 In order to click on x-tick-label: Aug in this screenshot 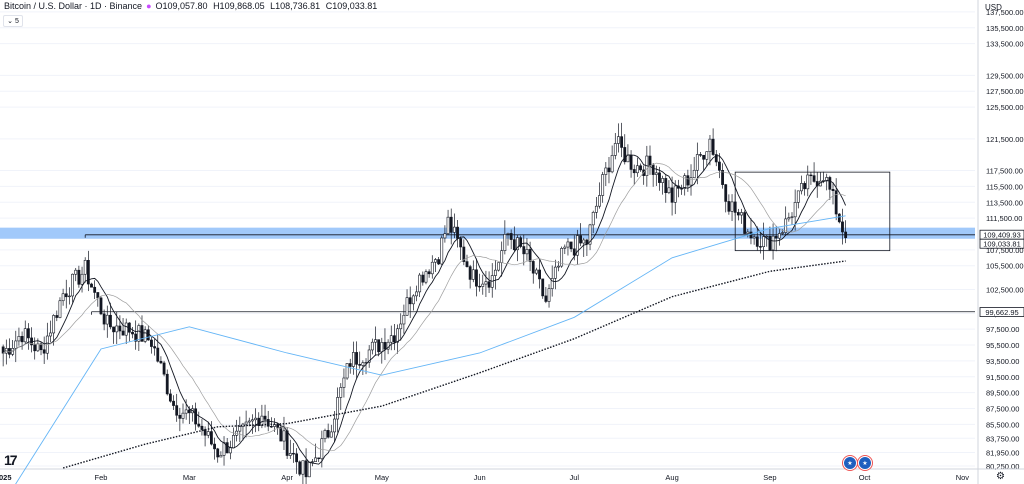, I will do `click(671, 477)`.